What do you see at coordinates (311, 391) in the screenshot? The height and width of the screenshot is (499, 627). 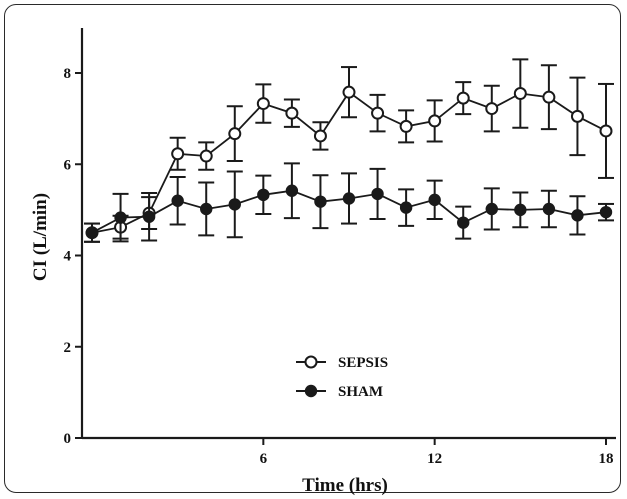 I see `legend-sham-marker` at bounding box center [311, 391].